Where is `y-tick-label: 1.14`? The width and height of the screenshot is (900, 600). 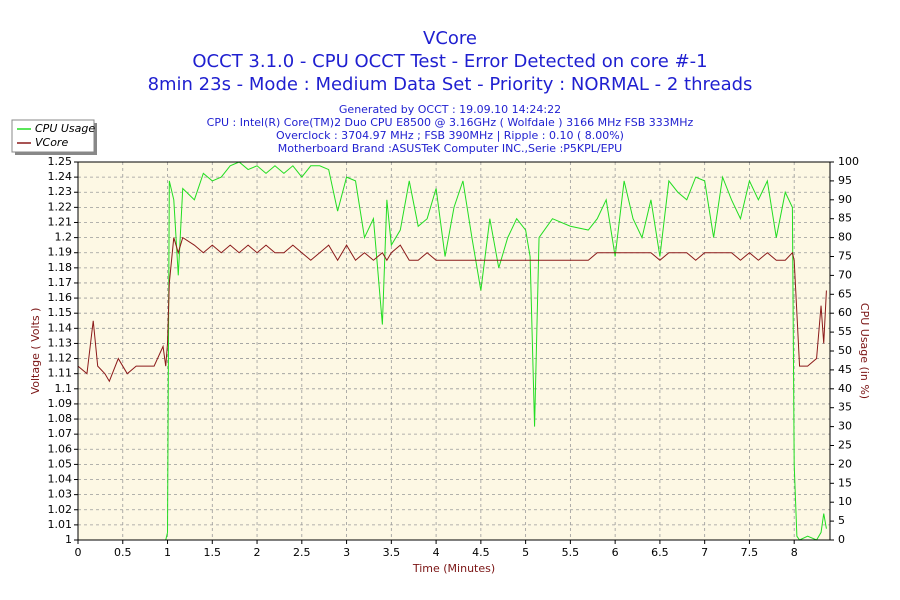 y-tick-label: 1.14 is located at coordinates (60, 327).